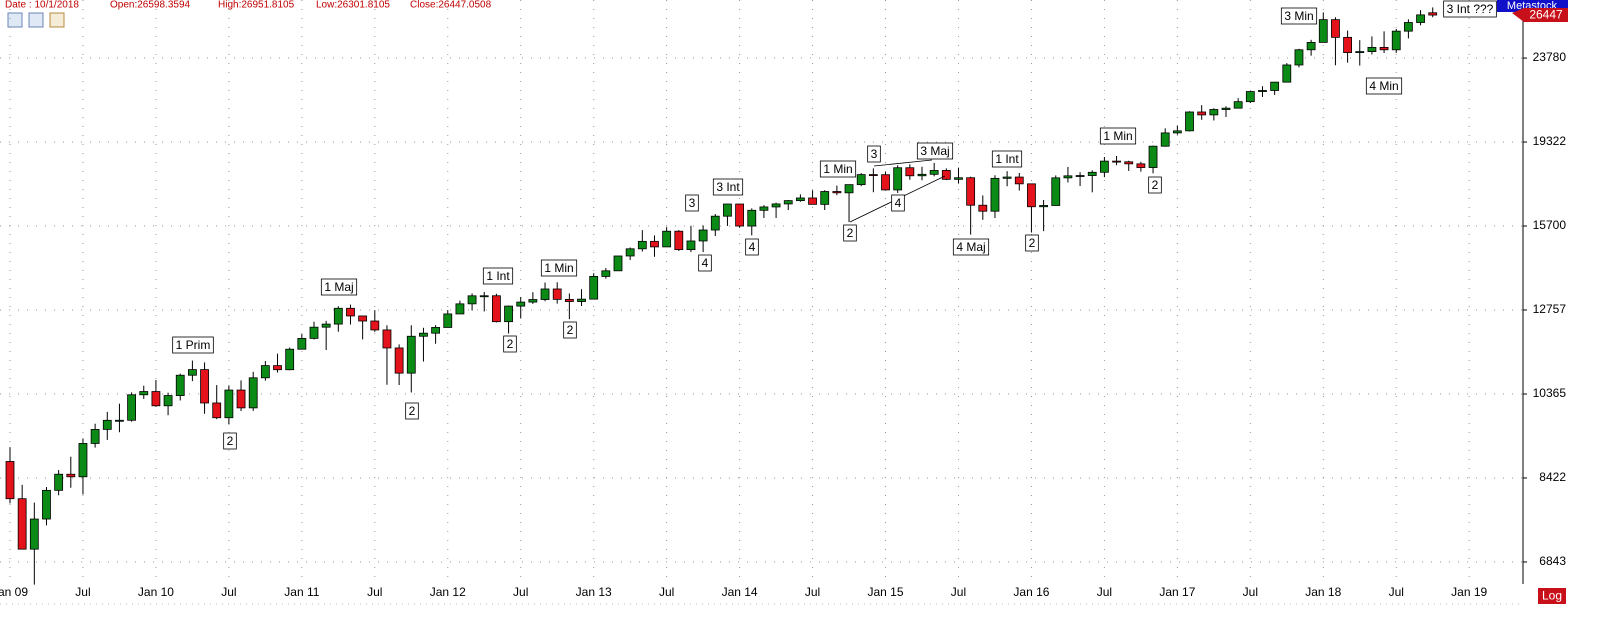 This screenshot has height=617, width=1600. I want to click on last-price-box, so click(1546, 15).